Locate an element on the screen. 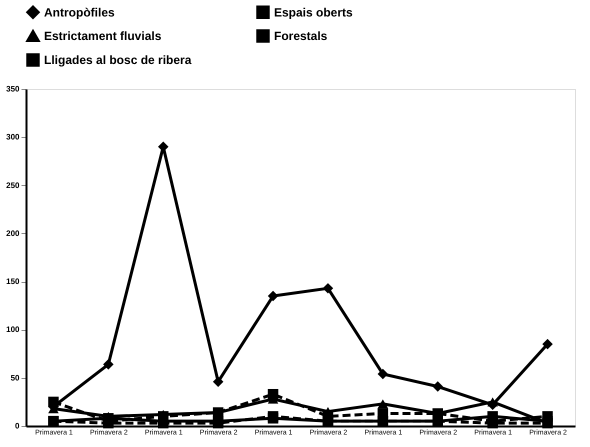 Image resolution: width=590 pixels, height=447 pixels. legend-label: Estrictament fluvials is located at coordinates (103, 36).